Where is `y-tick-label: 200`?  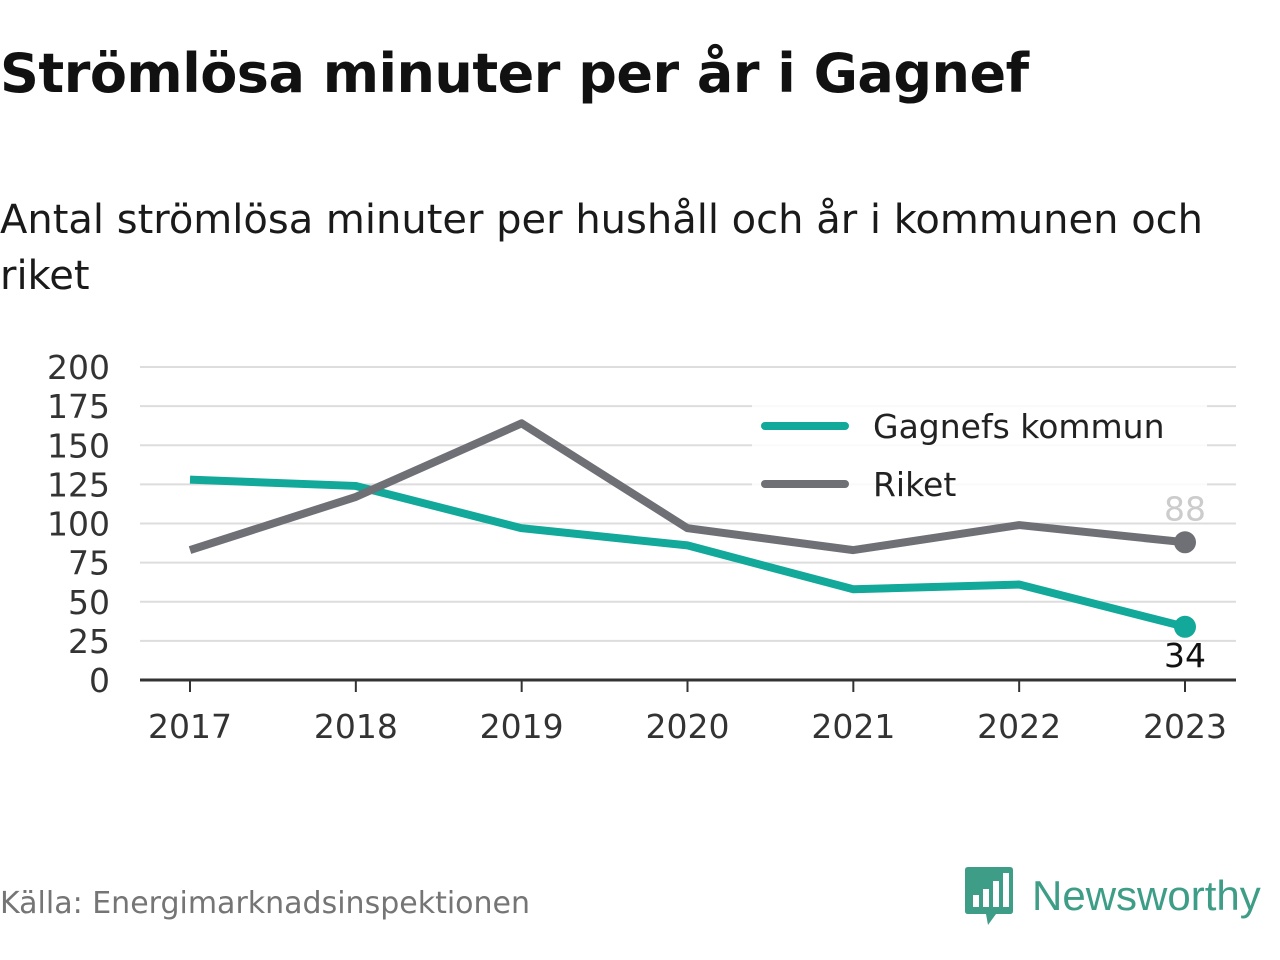
y-tick-label: 200 is located at coordinates (78, 367).